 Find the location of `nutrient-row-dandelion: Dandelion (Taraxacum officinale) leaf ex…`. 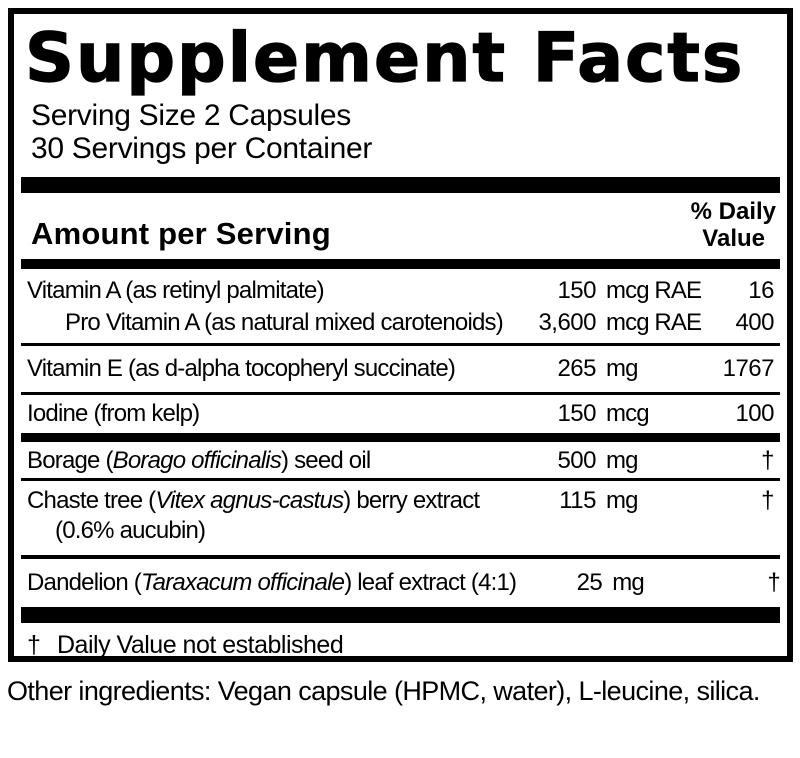

nutrient-row-dandelion: Dandelion (Taraxacum officinale) leaf ex… is located at coordinates (401, 583).